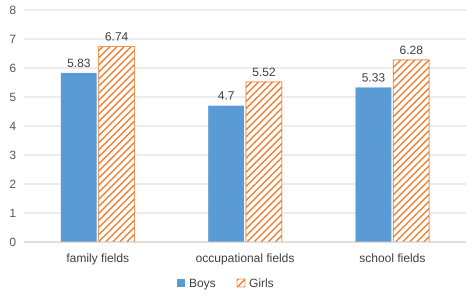 This screenshot has width=474, height=297. Describe the element at coordinates (226, 95) in the screenshot. I see `data-label: 4.7` at that location.